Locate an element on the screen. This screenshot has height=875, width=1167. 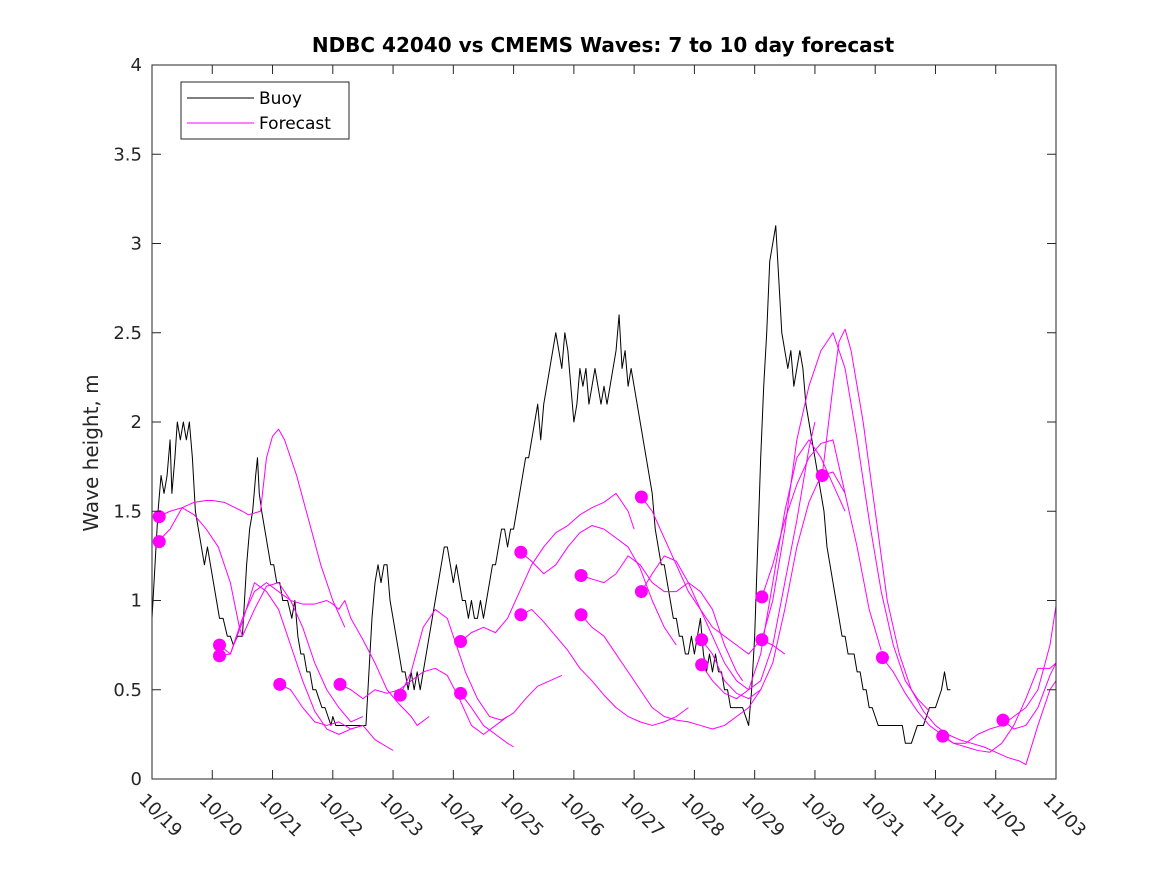
legend-box is located at coordinates (265, 110).